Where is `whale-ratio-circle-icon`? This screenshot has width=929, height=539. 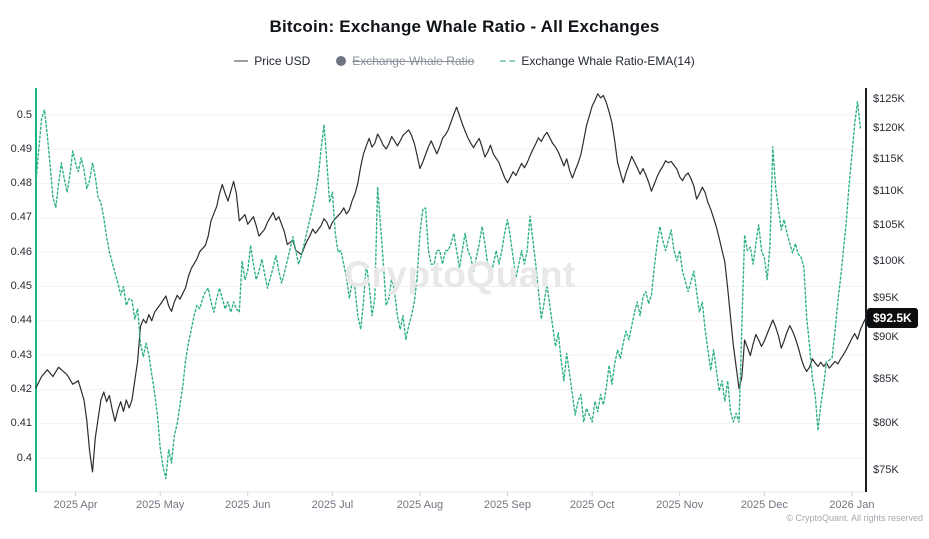
whale-ratio-circle-icon is located at coordinates (341, 61).